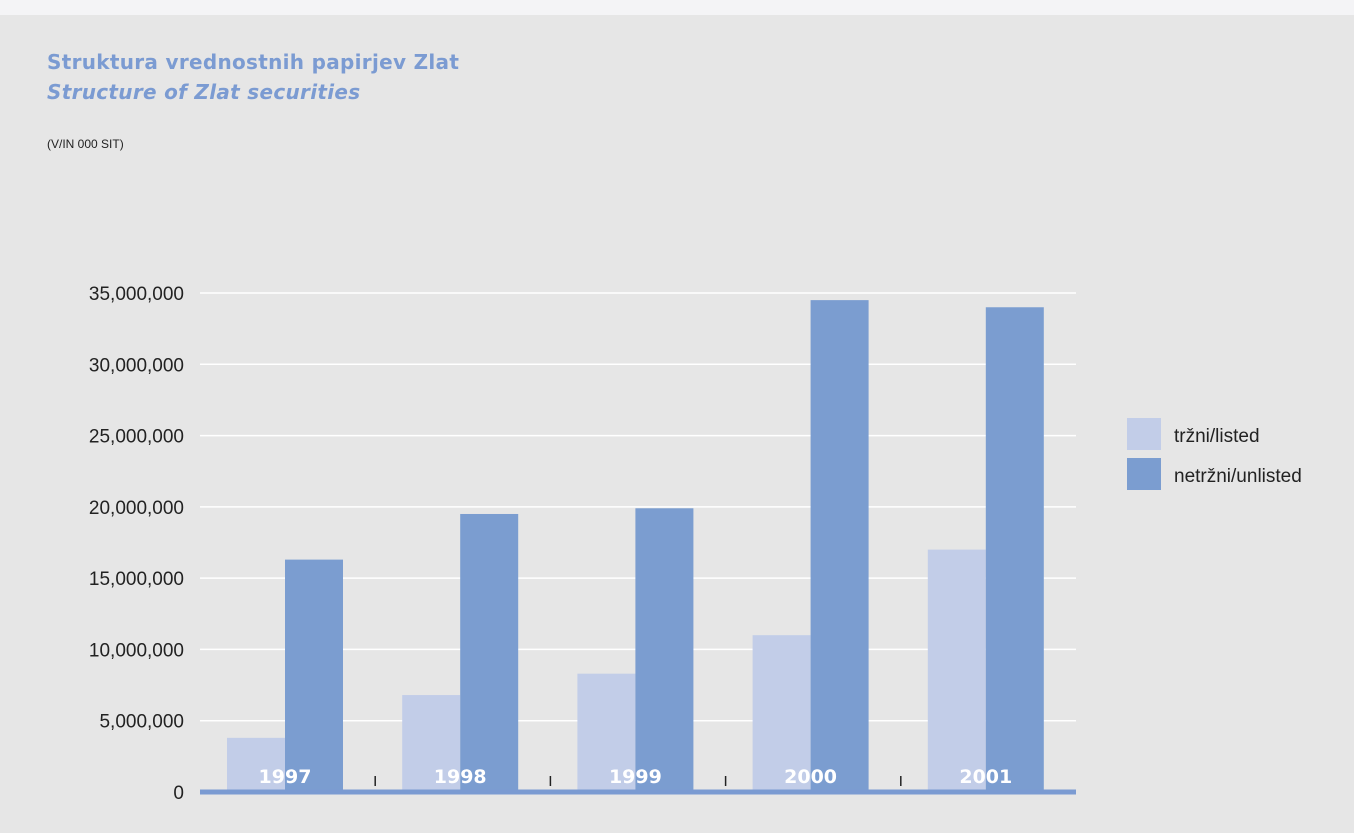 The width and height of the screenshot is (1354, 833). Describe the element at coordinates (985, 777) in the screenshot. I see `x-tick-label: 2001` at that location.